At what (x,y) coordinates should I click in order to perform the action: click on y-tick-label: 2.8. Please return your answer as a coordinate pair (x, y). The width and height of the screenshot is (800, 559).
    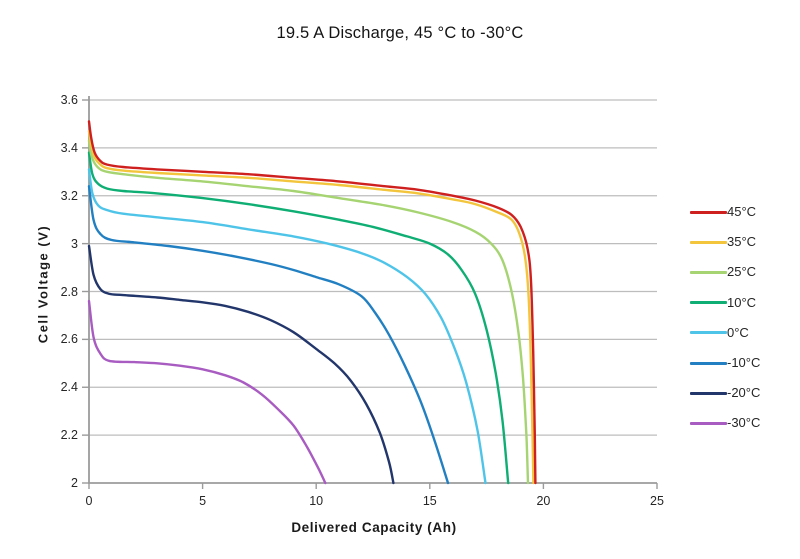
    Looking at the image, I should click on (69, 291).